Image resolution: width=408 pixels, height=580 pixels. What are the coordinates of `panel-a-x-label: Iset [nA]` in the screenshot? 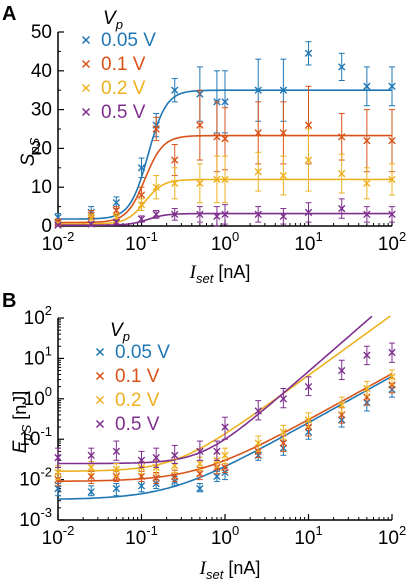 It's located at (220, 274).